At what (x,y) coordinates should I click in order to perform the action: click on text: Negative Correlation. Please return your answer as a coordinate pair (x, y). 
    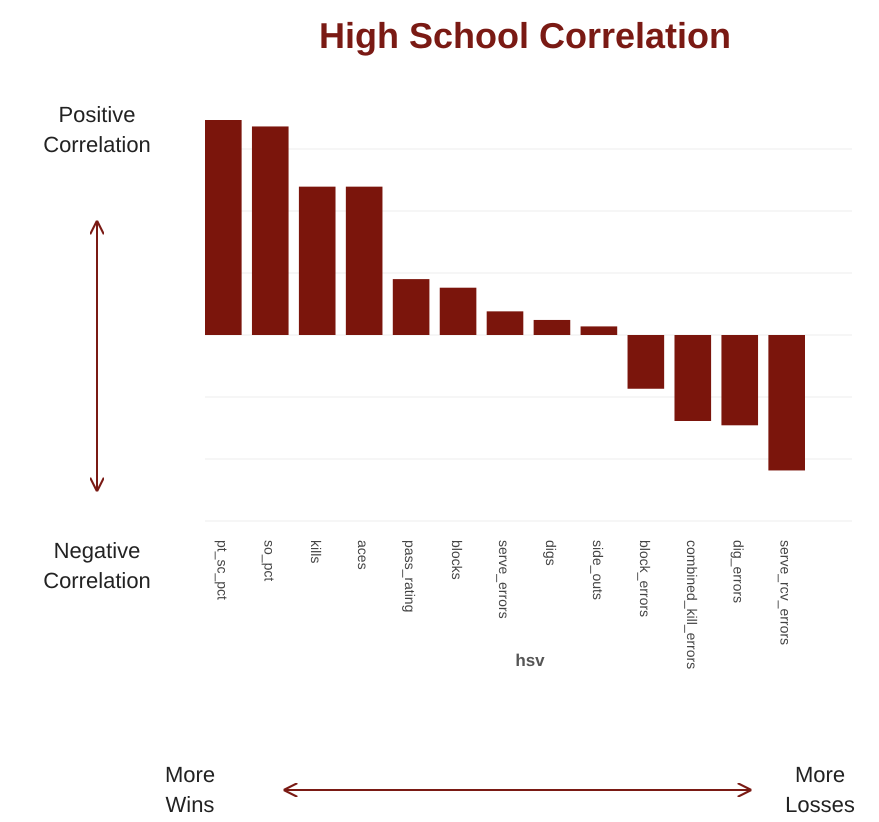
    Looking at the image, I should click on (97, 565).